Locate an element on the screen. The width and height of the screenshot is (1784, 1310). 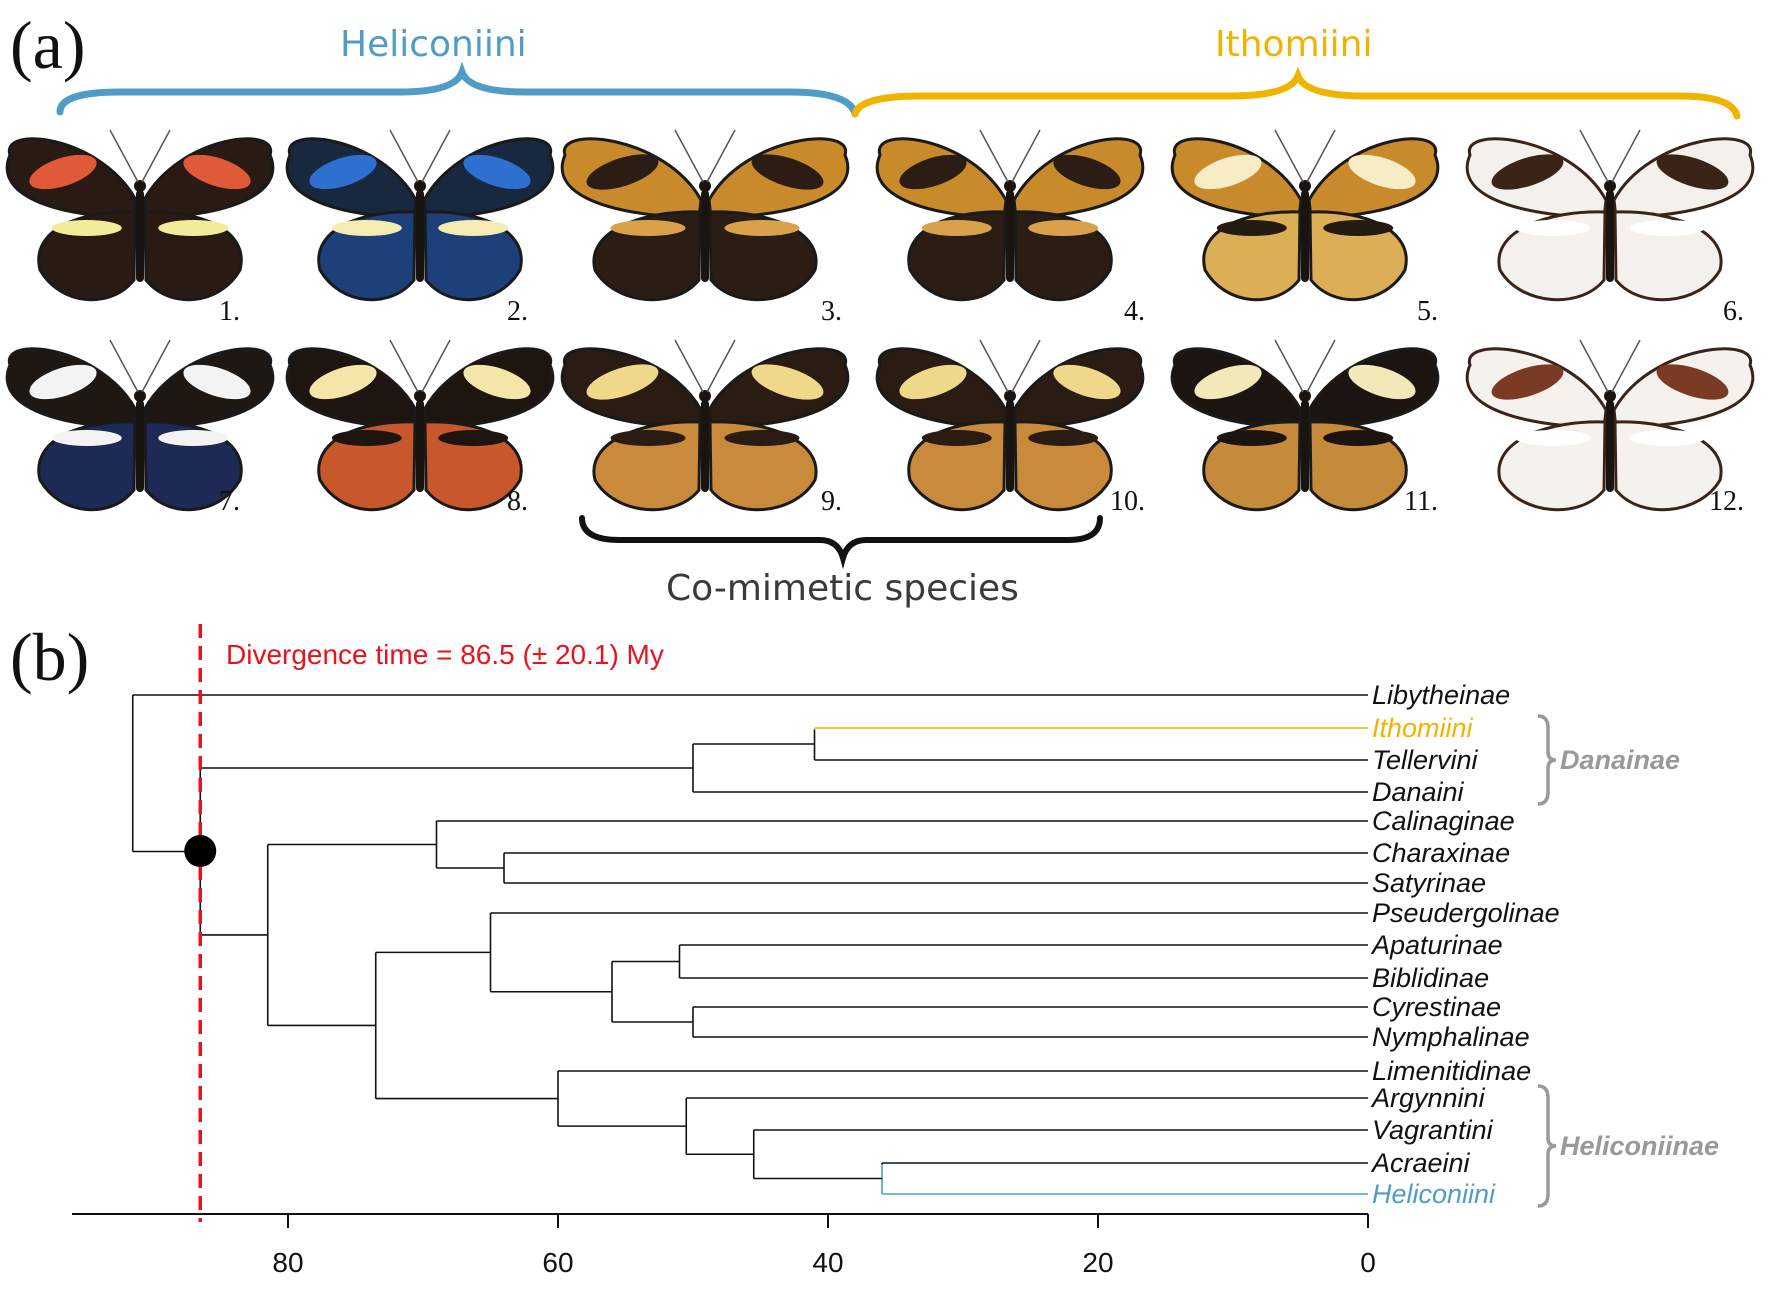
butterfly-number-4: 4. is located at coordinates (1134, 311).